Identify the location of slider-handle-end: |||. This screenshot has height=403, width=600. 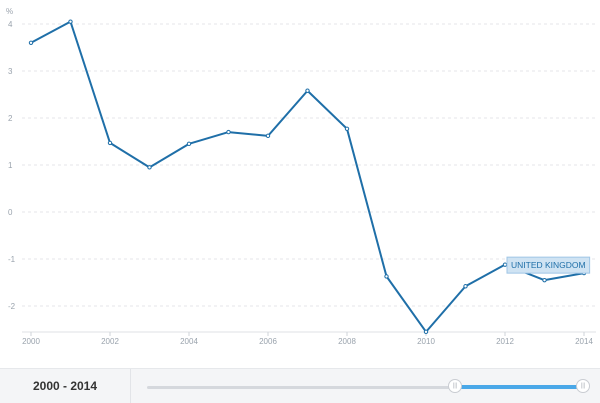
(583, 386).